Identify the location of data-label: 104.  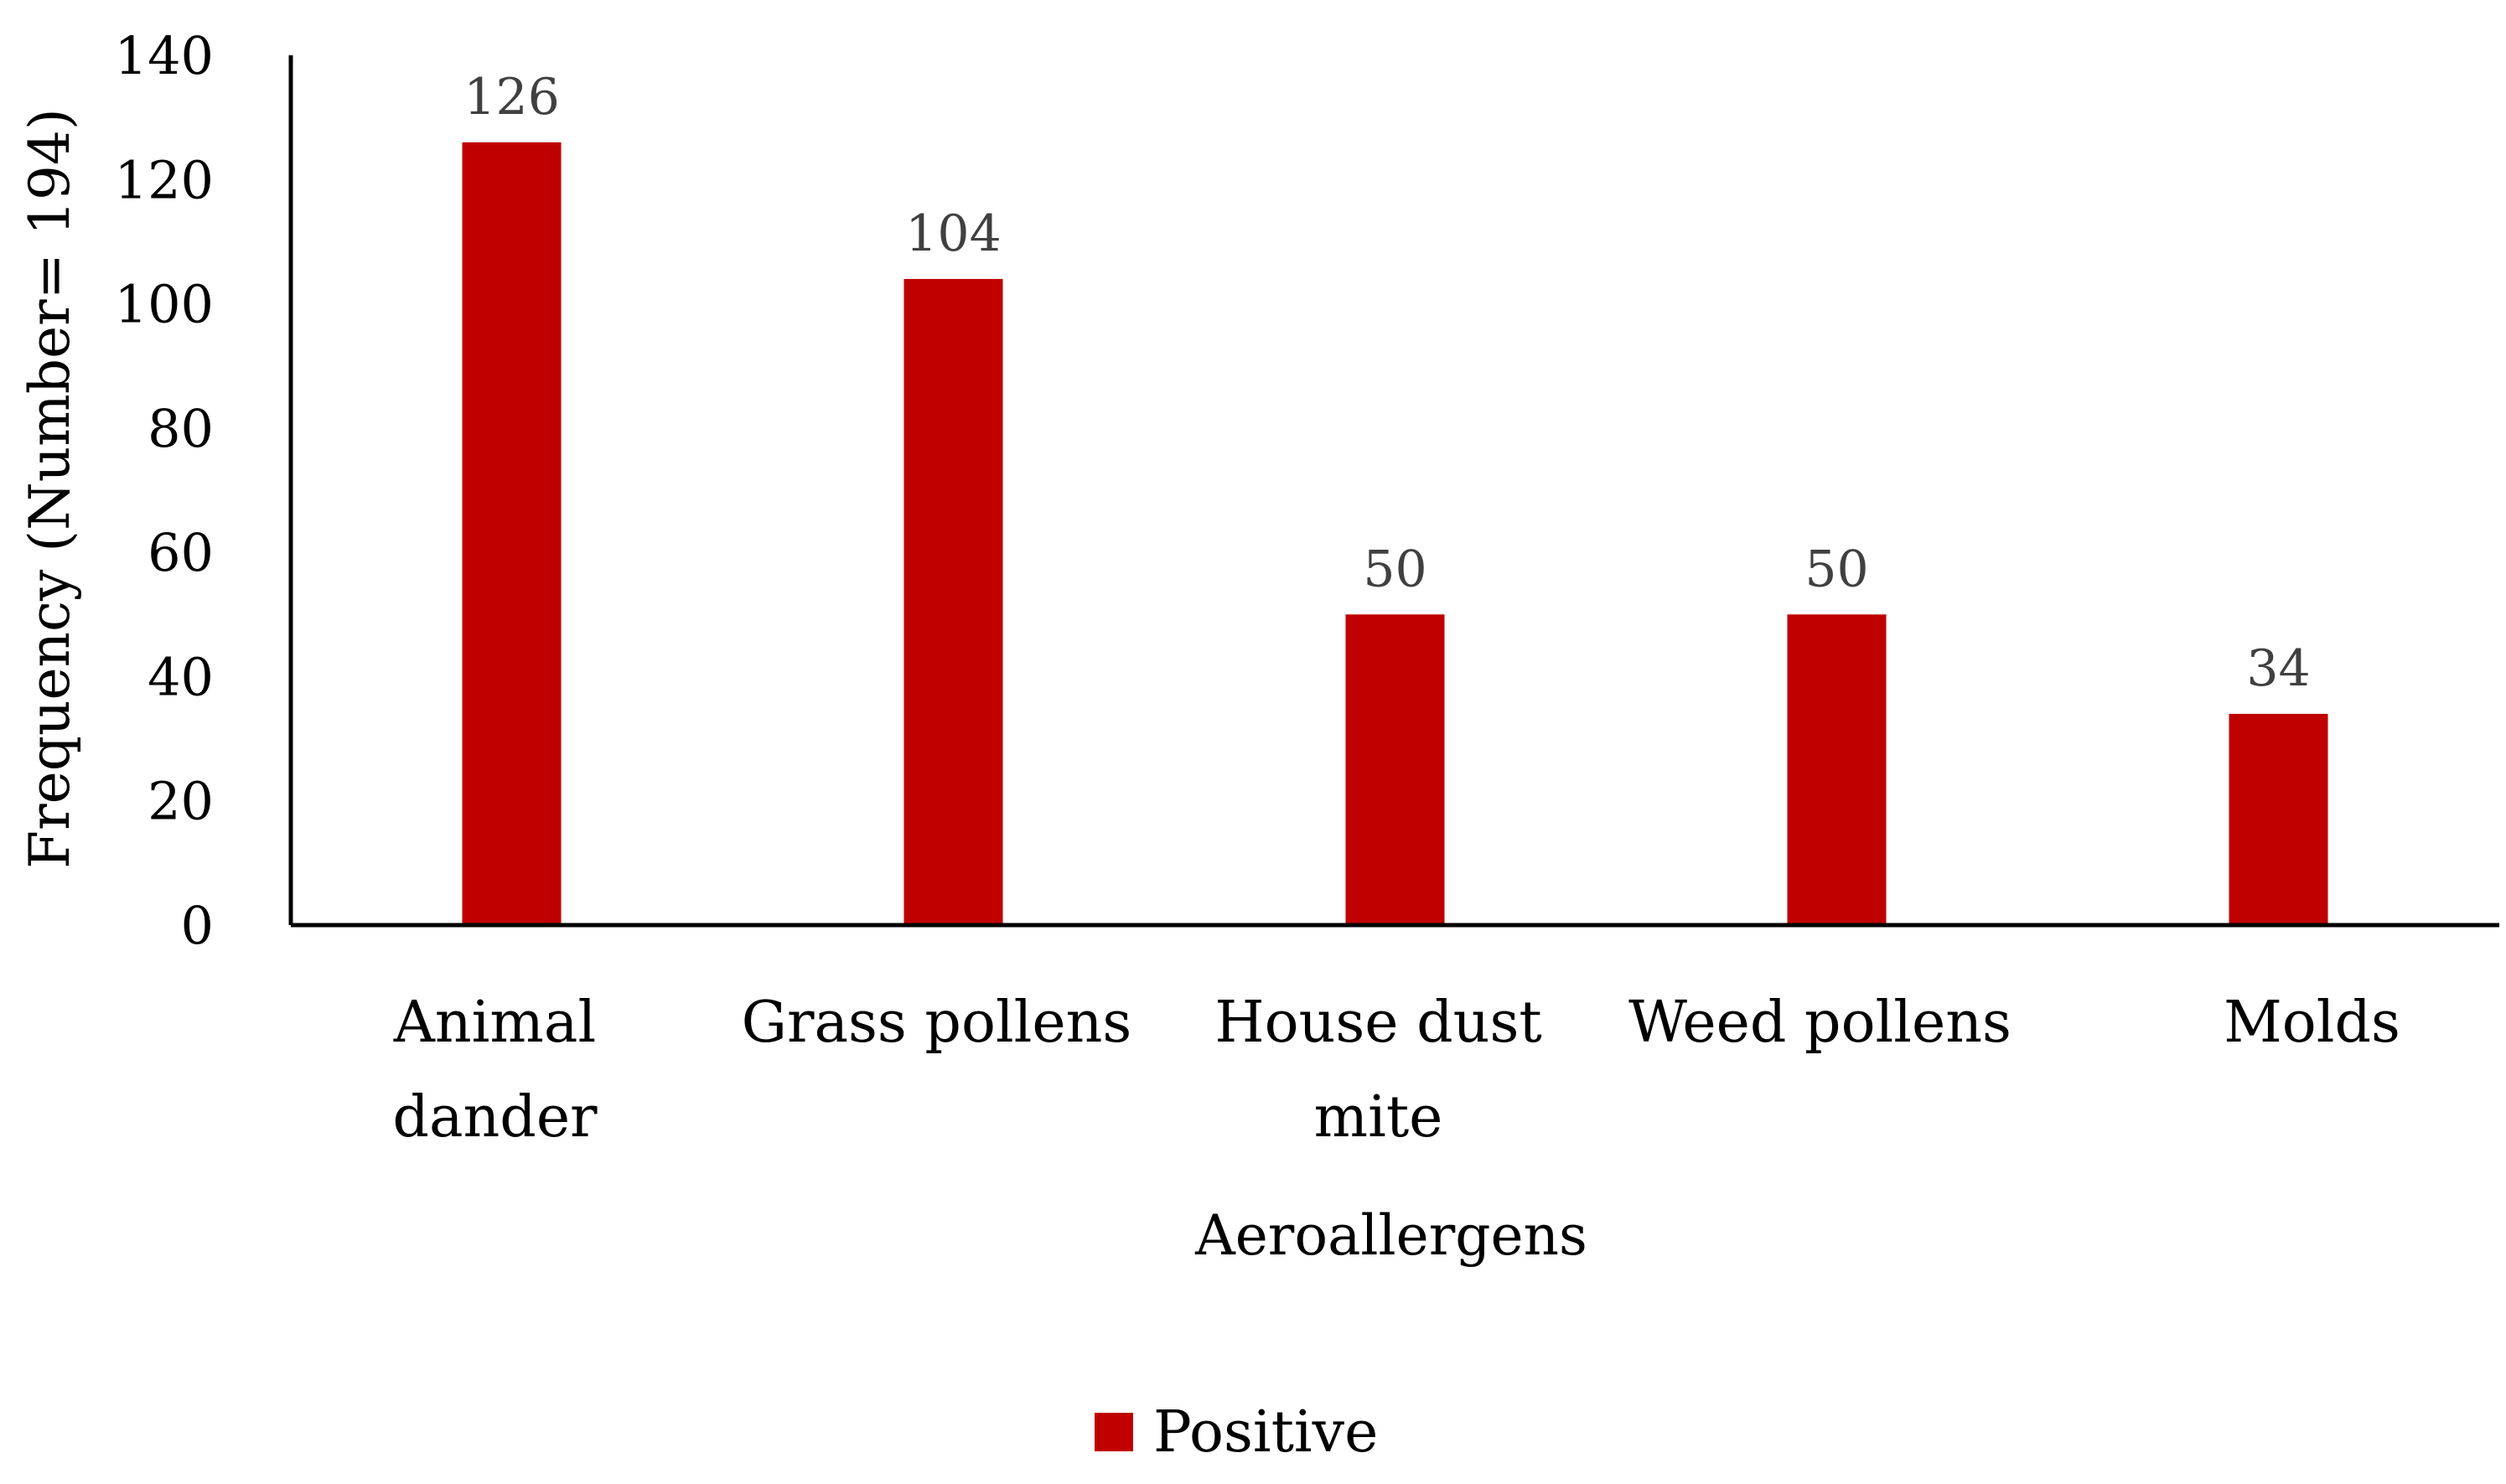
(953, 233).